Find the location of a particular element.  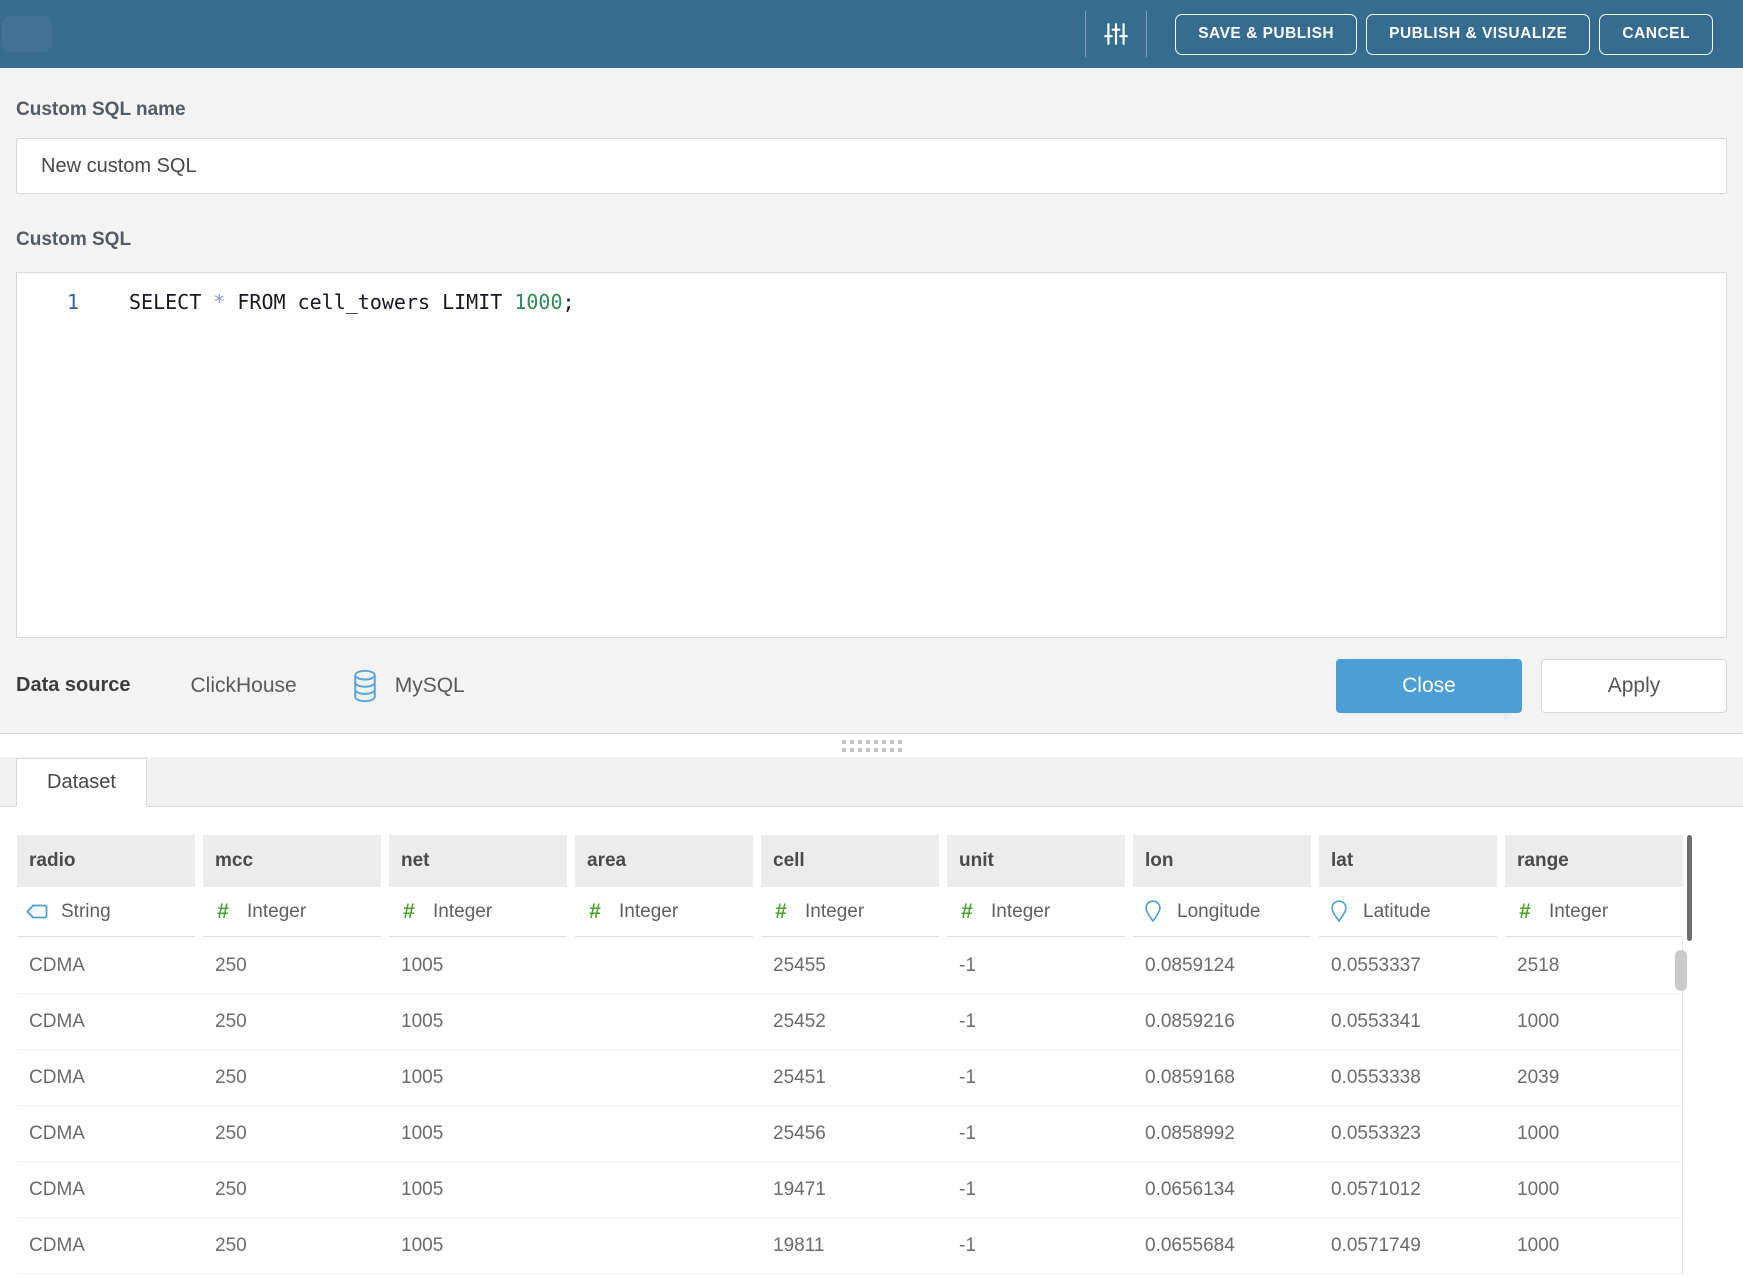

column-header-cell: cell is located at coordinates (850, 861).